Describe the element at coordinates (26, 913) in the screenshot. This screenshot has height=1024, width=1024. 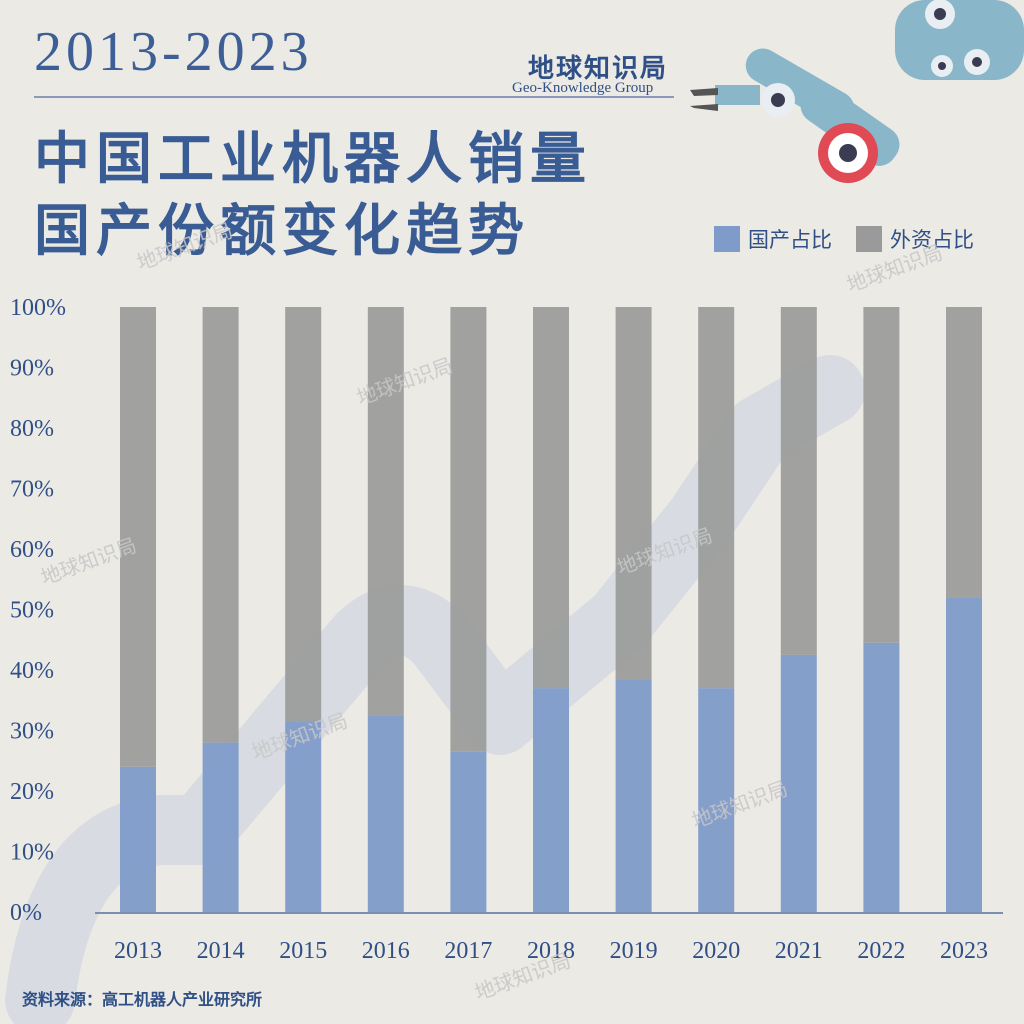
I see `y-tick-label: 0%` at that location.